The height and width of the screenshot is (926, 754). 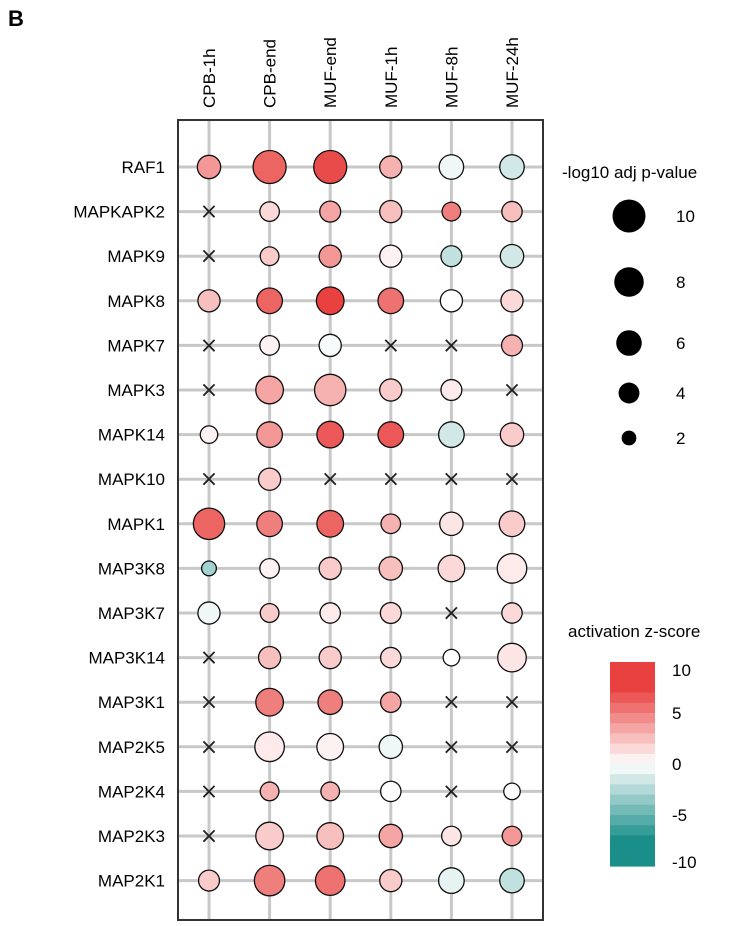 What do you see at coordinates (330, 256) in the screenshot?
I see `bubble-mapk9-muf-end` at bounding box center [330, 256].